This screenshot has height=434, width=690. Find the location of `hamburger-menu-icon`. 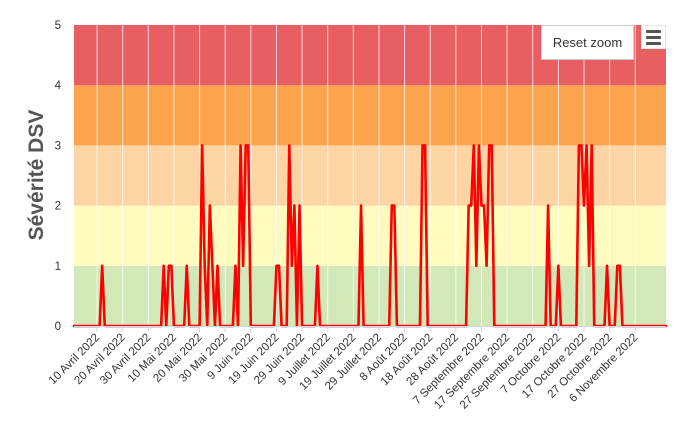

hamburger-menu-icon is located at coordinates (653, 37).